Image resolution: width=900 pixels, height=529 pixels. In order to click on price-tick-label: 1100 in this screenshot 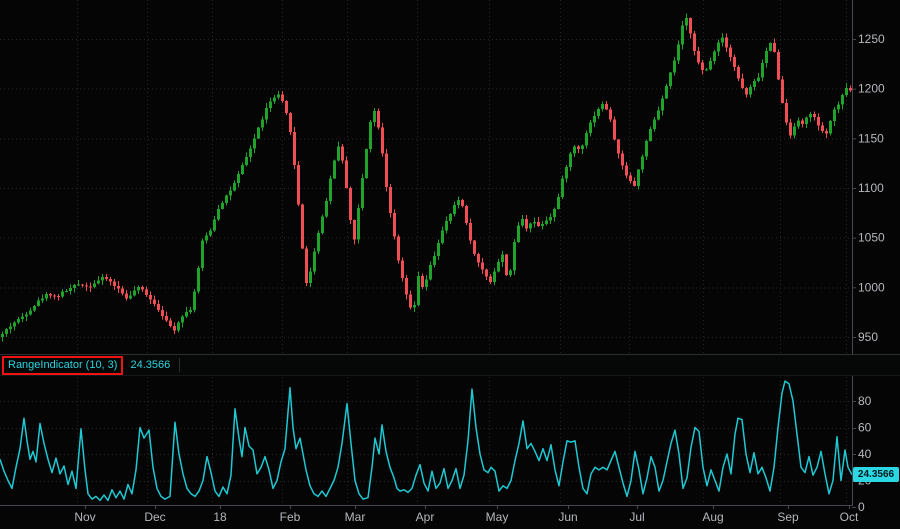, I will do `click(871, 188)`.